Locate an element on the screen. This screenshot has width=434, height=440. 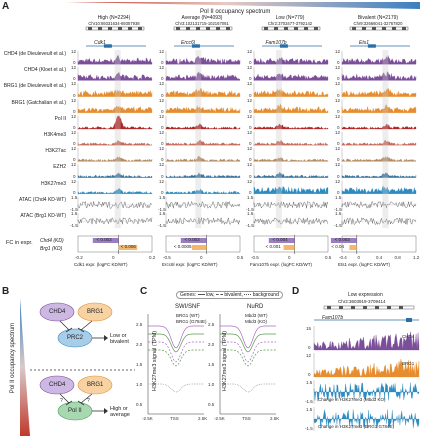
column-title: Bivalent (N=2179) is located at coordinates (378, 18).